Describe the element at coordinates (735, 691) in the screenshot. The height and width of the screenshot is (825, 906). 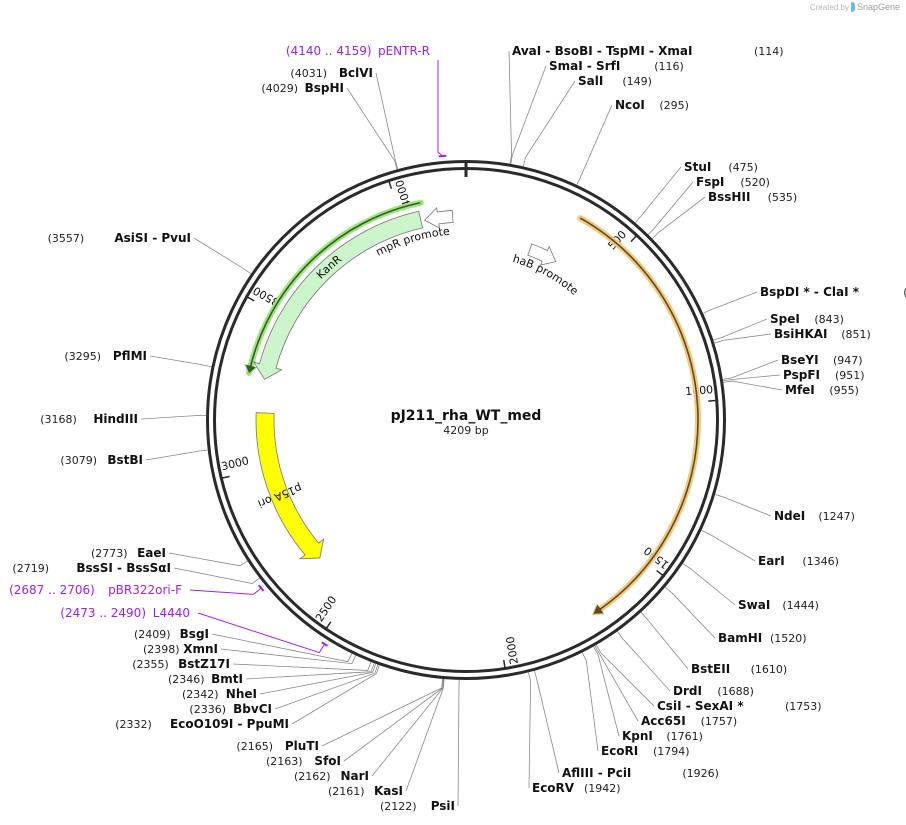
I see `site-position: (1688)` at that location.